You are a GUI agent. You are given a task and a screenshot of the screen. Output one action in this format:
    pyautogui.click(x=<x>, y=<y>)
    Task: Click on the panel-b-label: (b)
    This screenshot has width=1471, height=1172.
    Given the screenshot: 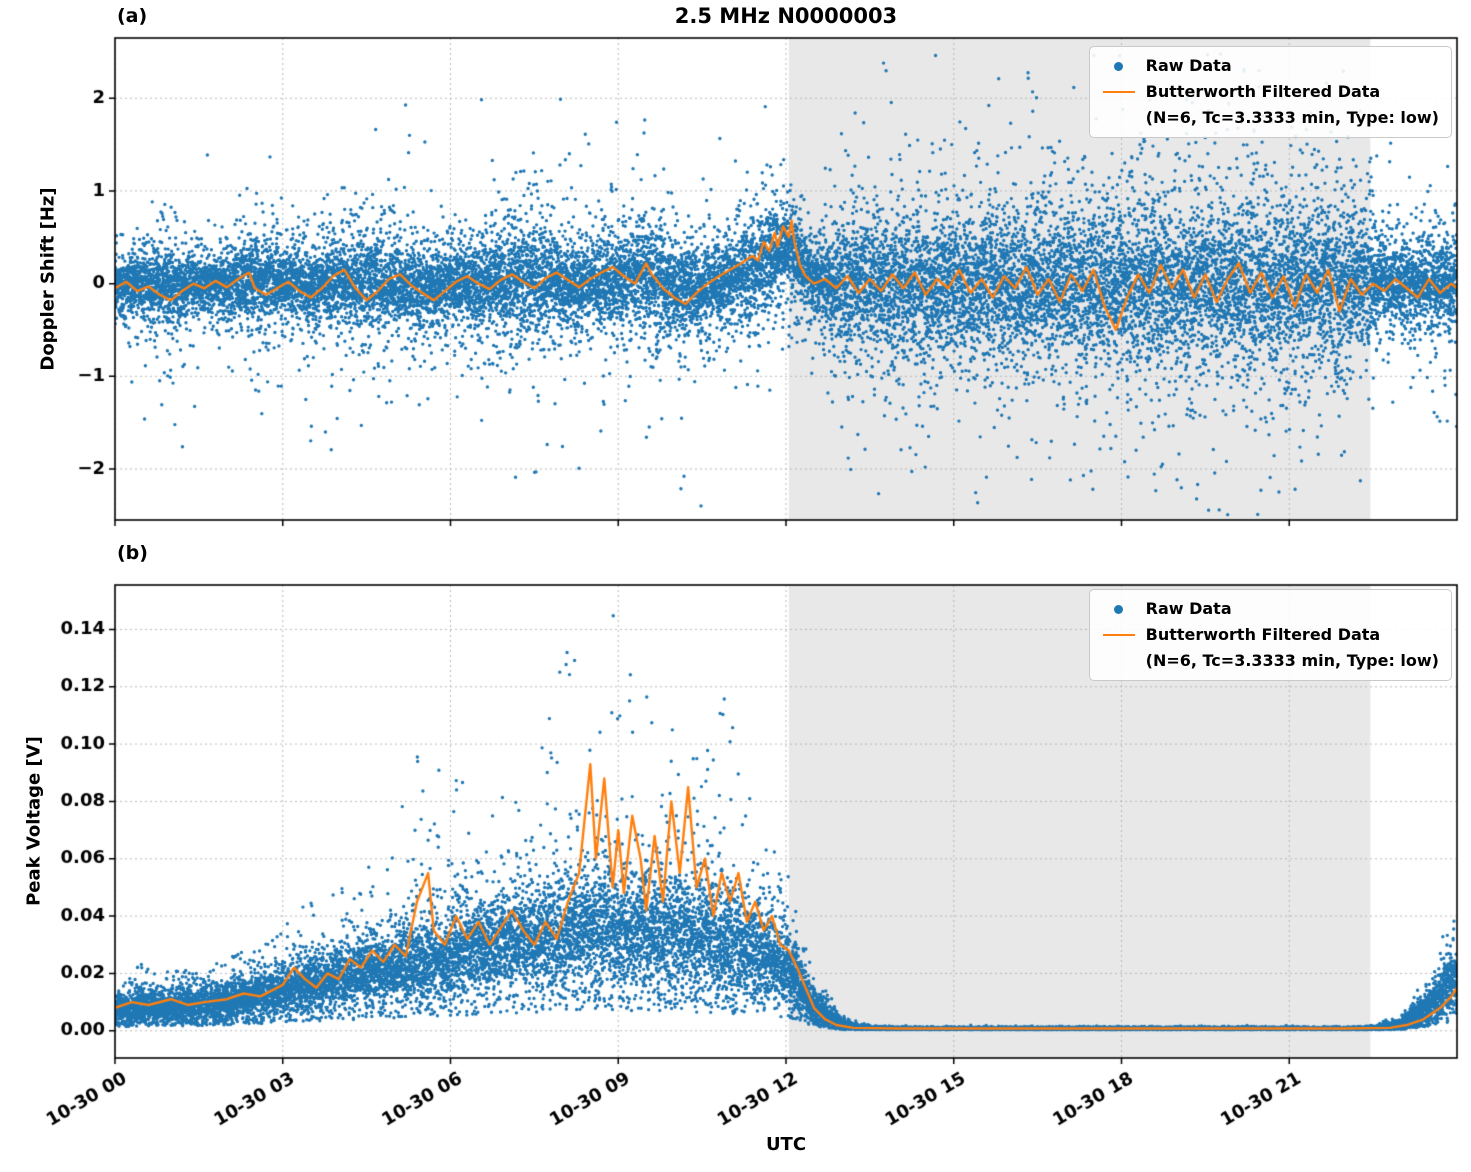 What is the action you would take?
    pyautogui.click(x=132, y=553)
    